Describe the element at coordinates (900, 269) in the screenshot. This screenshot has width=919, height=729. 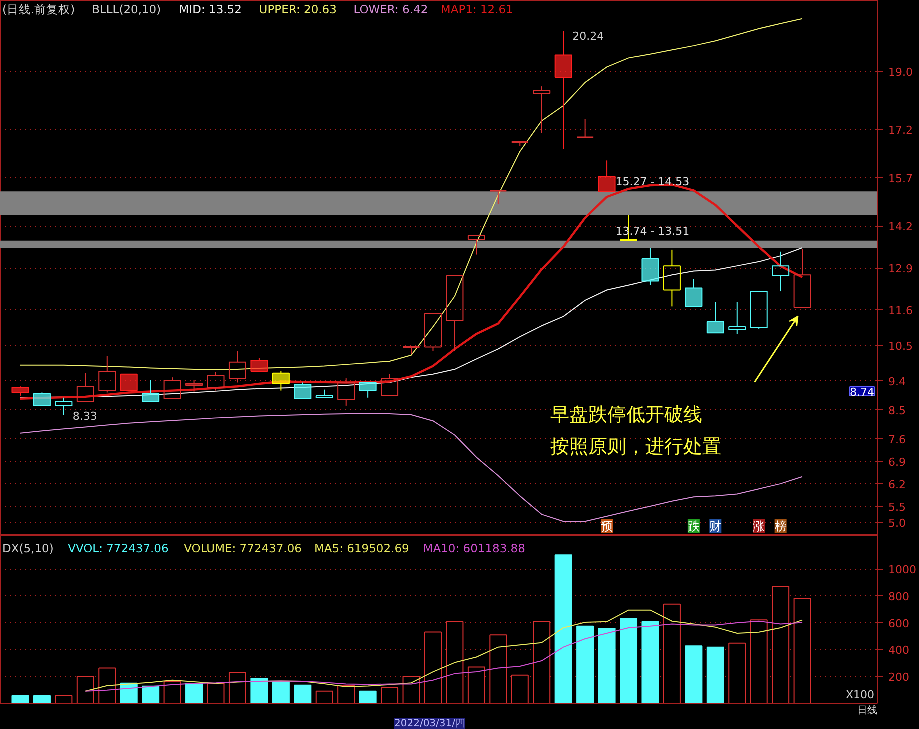
I see `y-tick-label: 12.9` at that location.